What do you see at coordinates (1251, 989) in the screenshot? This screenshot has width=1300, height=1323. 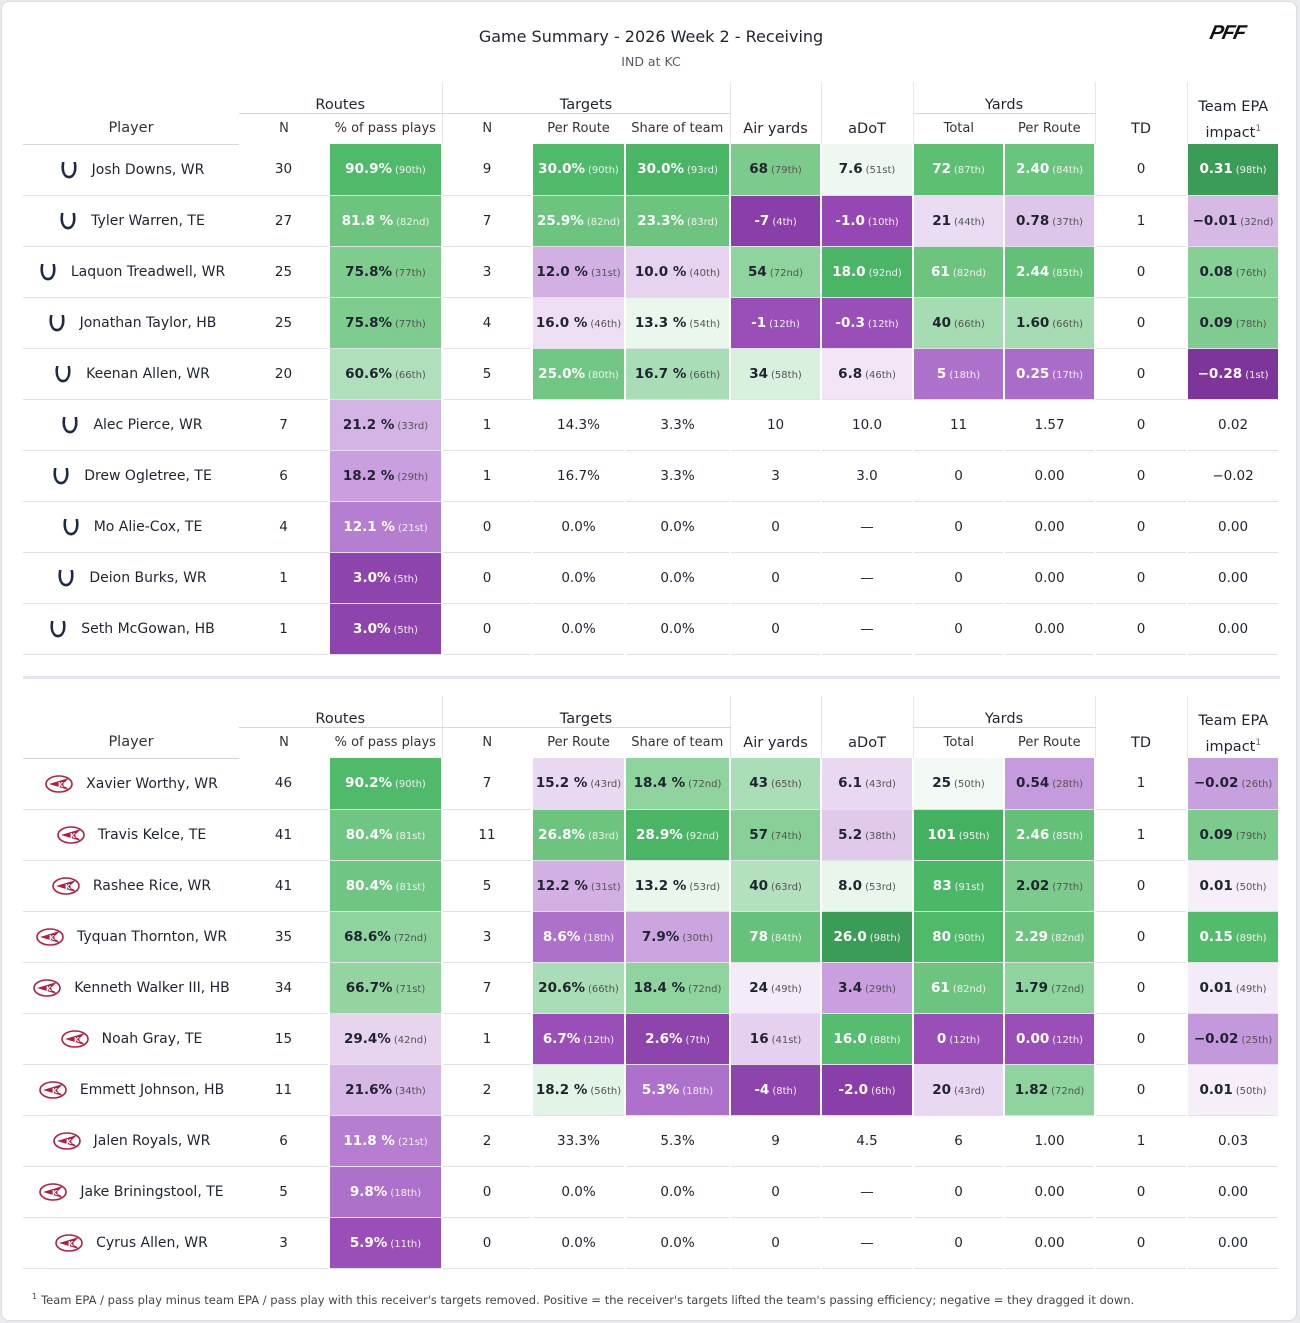 I see `team-epa-percentile: (49th)` at bounding box center [1251, 989].